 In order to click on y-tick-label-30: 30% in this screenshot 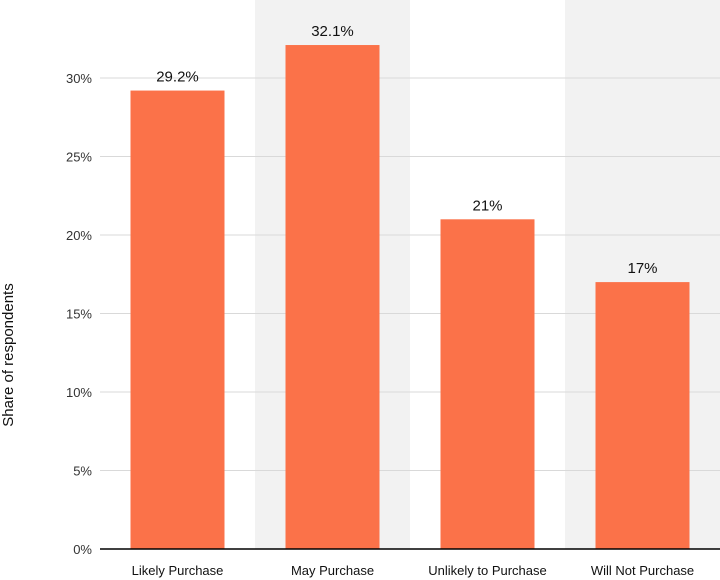, I will do `click(79, 78)`.